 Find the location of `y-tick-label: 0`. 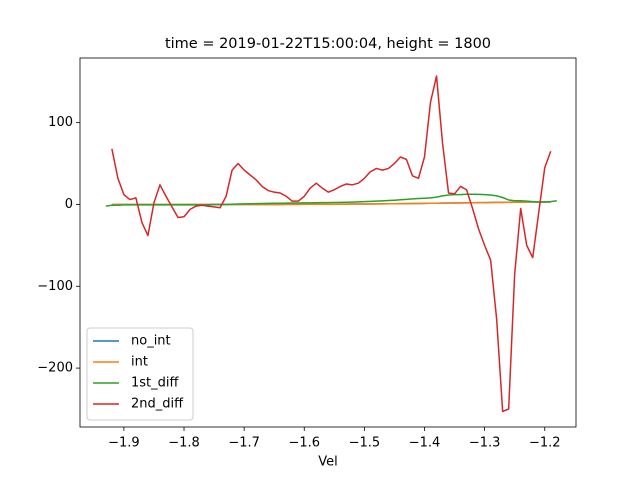

y-tick-label: 0 is located at coordinates (69, 204).